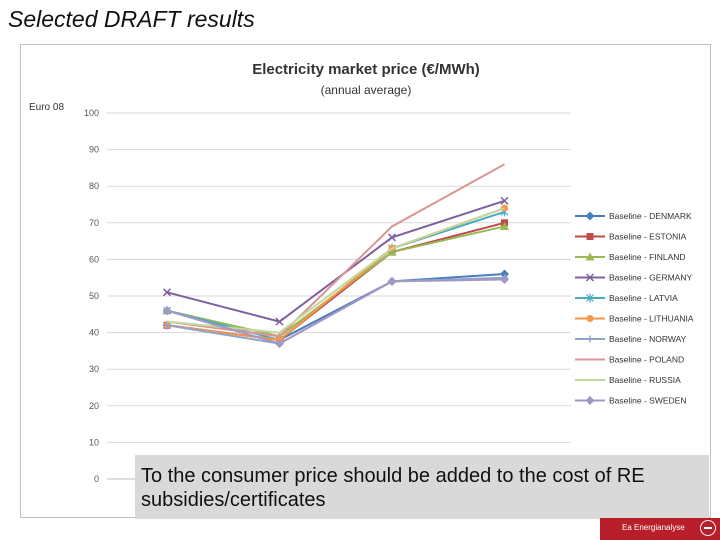 The width and height of the screenshot is (720, 540). I want to click on y-tick-label: 50, so click(94, 296).